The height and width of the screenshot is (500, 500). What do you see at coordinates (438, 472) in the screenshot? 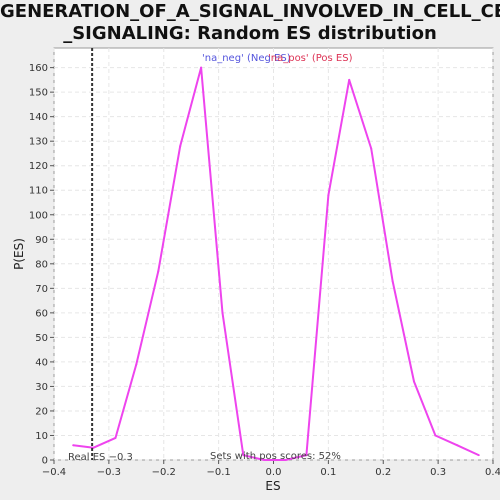
I see `x-tick-label: 0.3` at bounding box center [438, 472].